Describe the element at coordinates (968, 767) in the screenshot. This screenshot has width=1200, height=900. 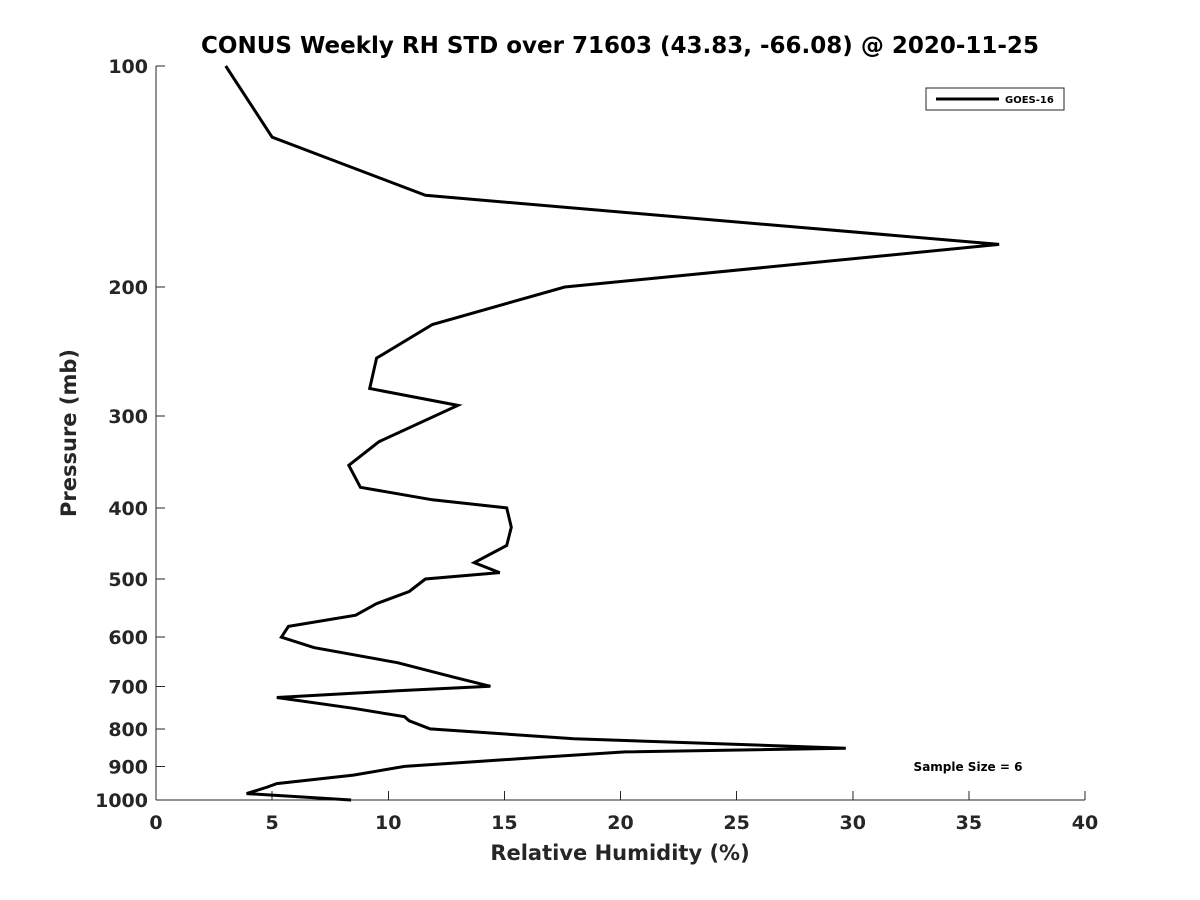
I see `sample-size-annotation: Sample Size = 6` at that location.